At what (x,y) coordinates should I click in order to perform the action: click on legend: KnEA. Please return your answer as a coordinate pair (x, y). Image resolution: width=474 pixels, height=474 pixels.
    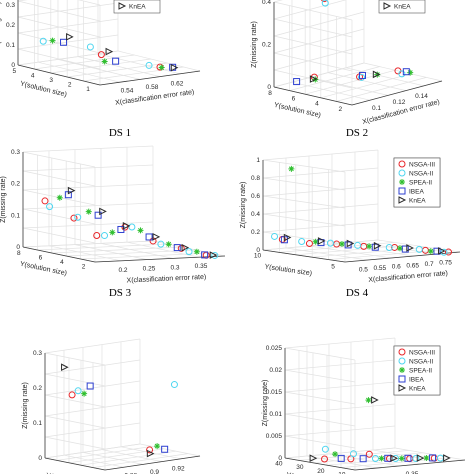
    Looking at the image, I should click on (137, 7).